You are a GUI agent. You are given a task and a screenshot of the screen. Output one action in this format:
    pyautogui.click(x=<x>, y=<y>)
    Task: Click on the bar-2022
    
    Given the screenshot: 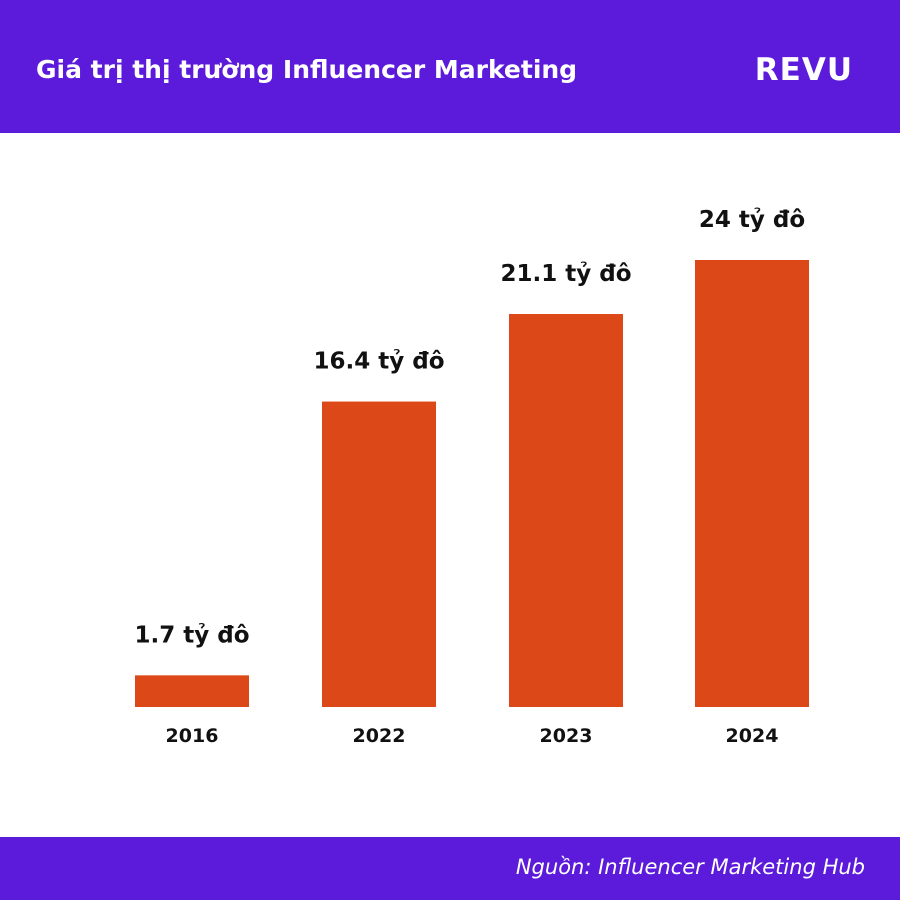 What is the action you would take?
    pyautogui.click(x=379, y=554)
    